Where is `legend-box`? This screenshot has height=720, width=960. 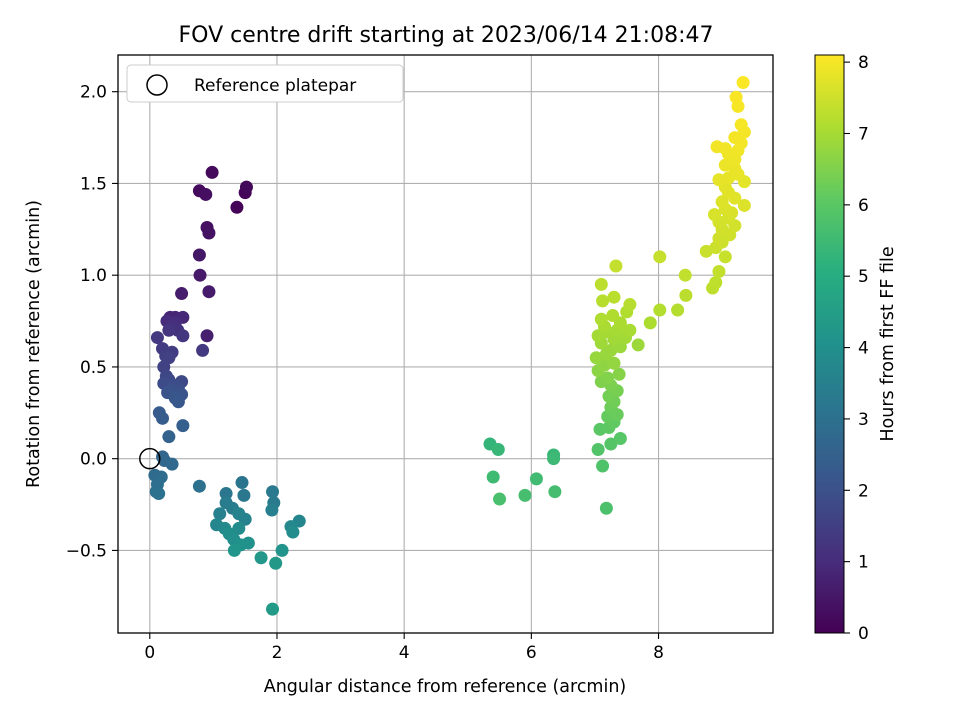
legend-box is located at coordinates (265, 83).